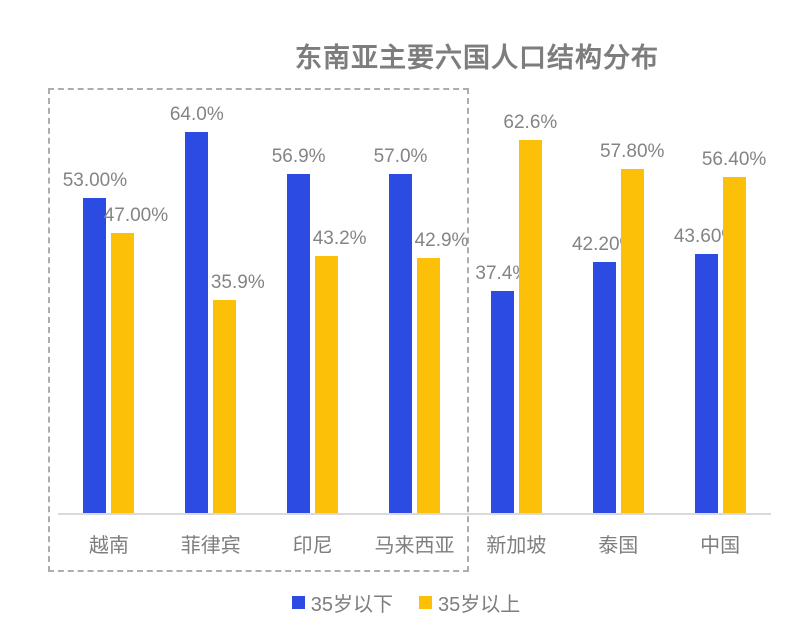  What do you see at coordinates (339, 238) in the screenshot?
I see `bar-value-label: 43.2%` at bounding box center [339, 238].